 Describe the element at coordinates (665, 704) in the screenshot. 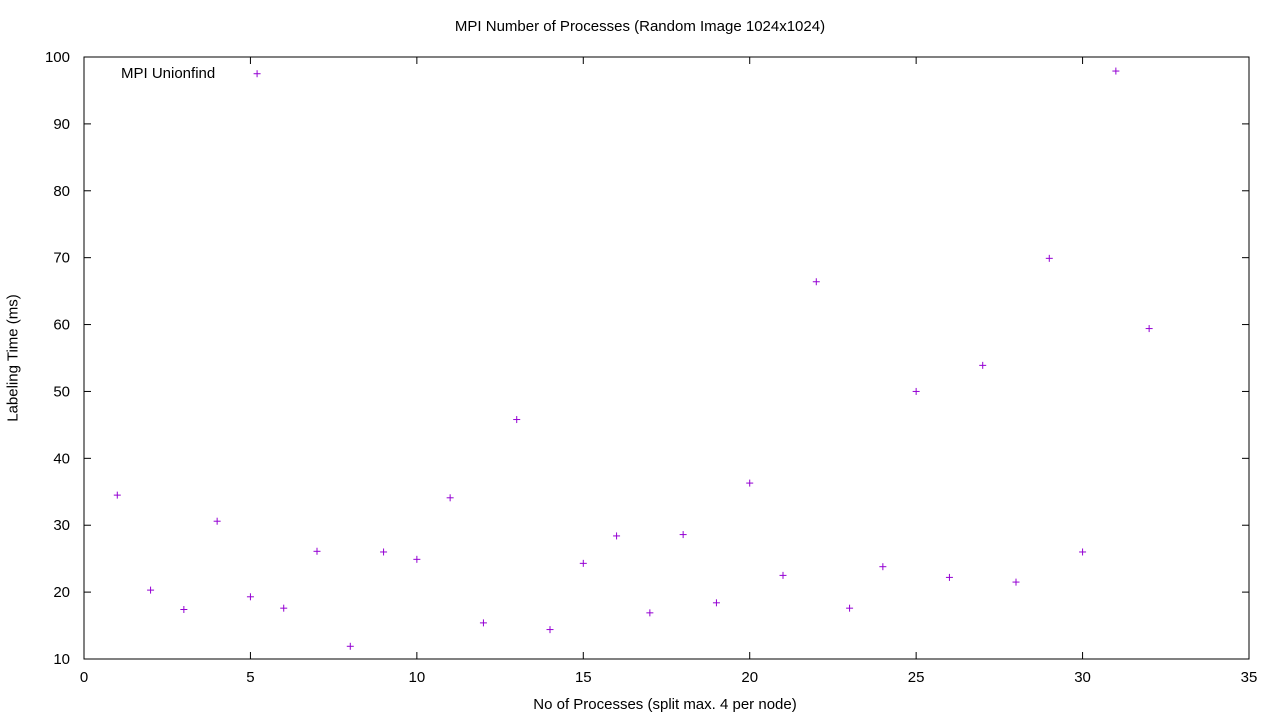

I see `x-axis-label: No of Processes (split max. 4 per node)` at that location.